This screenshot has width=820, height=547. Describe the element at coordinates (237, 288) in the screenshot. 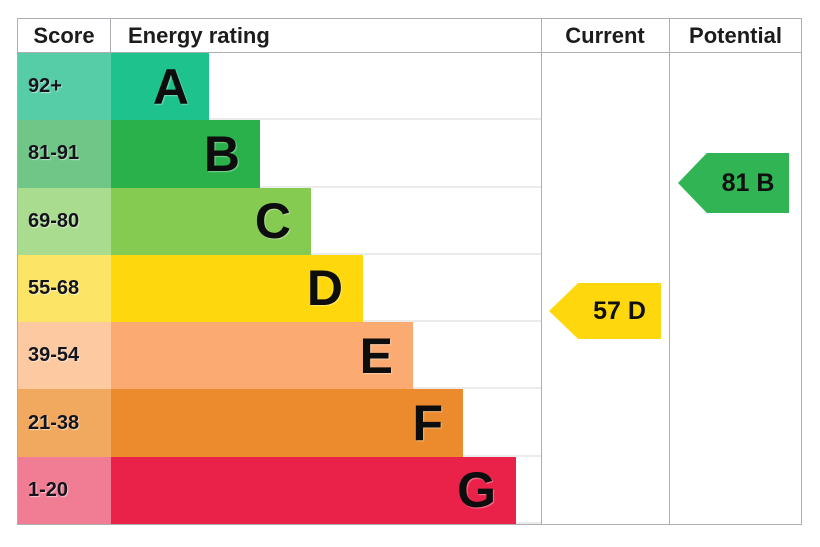

I see `rating-bar-d: D` at that location.